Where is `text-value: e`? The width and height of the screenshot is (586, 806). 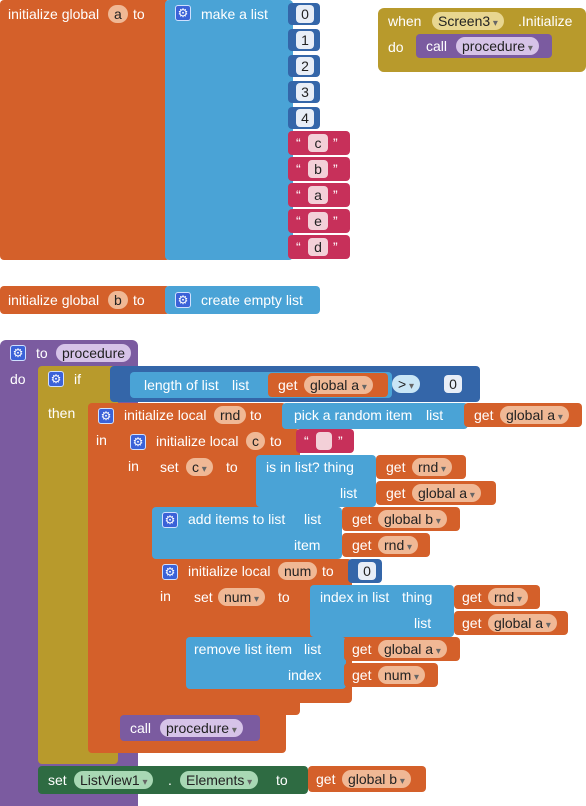 text-value: e is located at coordinates (318, 221).